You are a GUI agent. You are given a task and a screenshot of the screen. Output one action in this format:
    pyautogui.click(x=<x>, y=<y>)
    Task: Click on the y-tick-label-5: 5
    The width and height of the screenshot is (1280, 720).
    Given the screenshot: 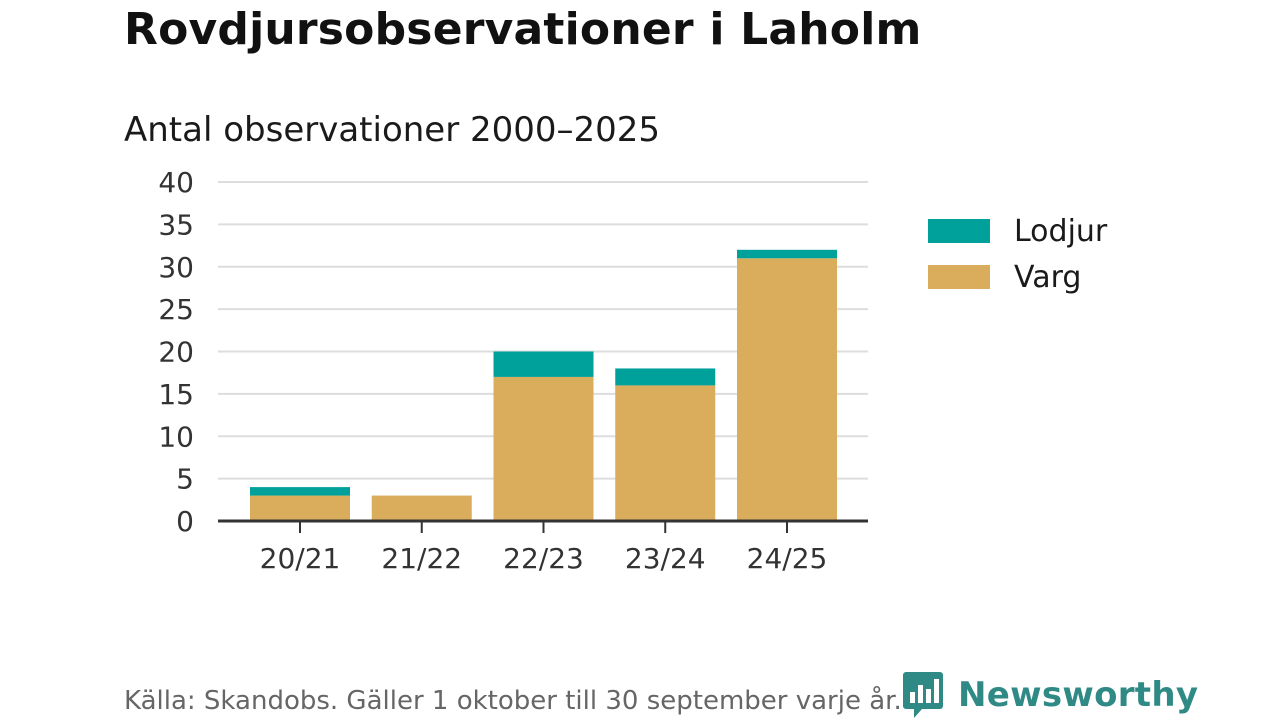 What is the action you would take?
    pyautogui.click(x=185, y=479)
    